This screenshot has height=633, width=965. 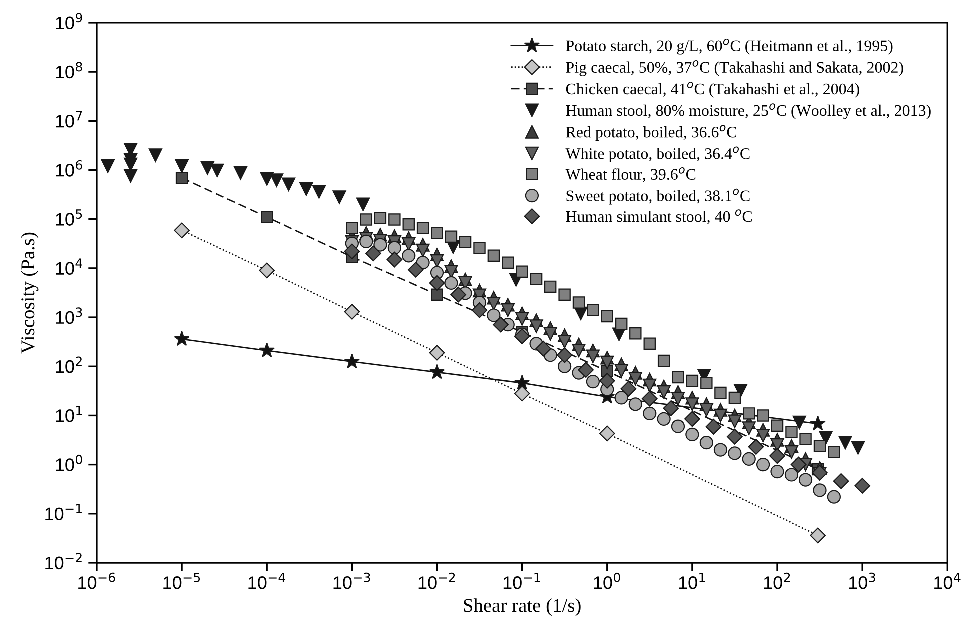 I want to click on x-tick-label: 10$^{0}$, so click(x=607, y=581).